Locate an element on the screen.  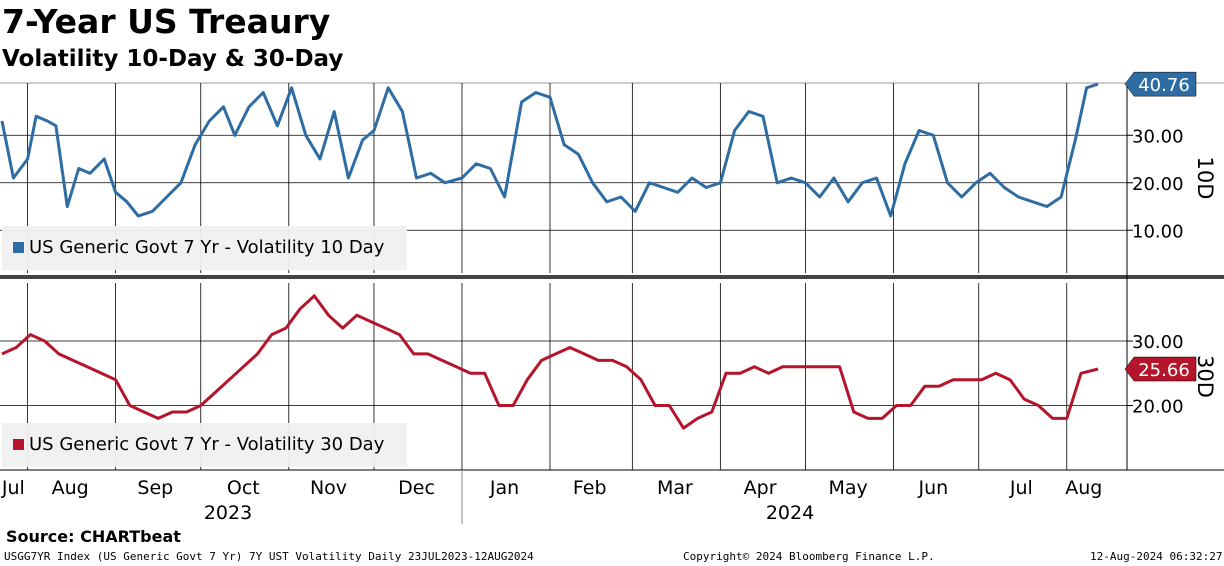
legend-label: US Generic Govt 7 Yr - Volatility 30 Day is located at coordinates (207, 444).